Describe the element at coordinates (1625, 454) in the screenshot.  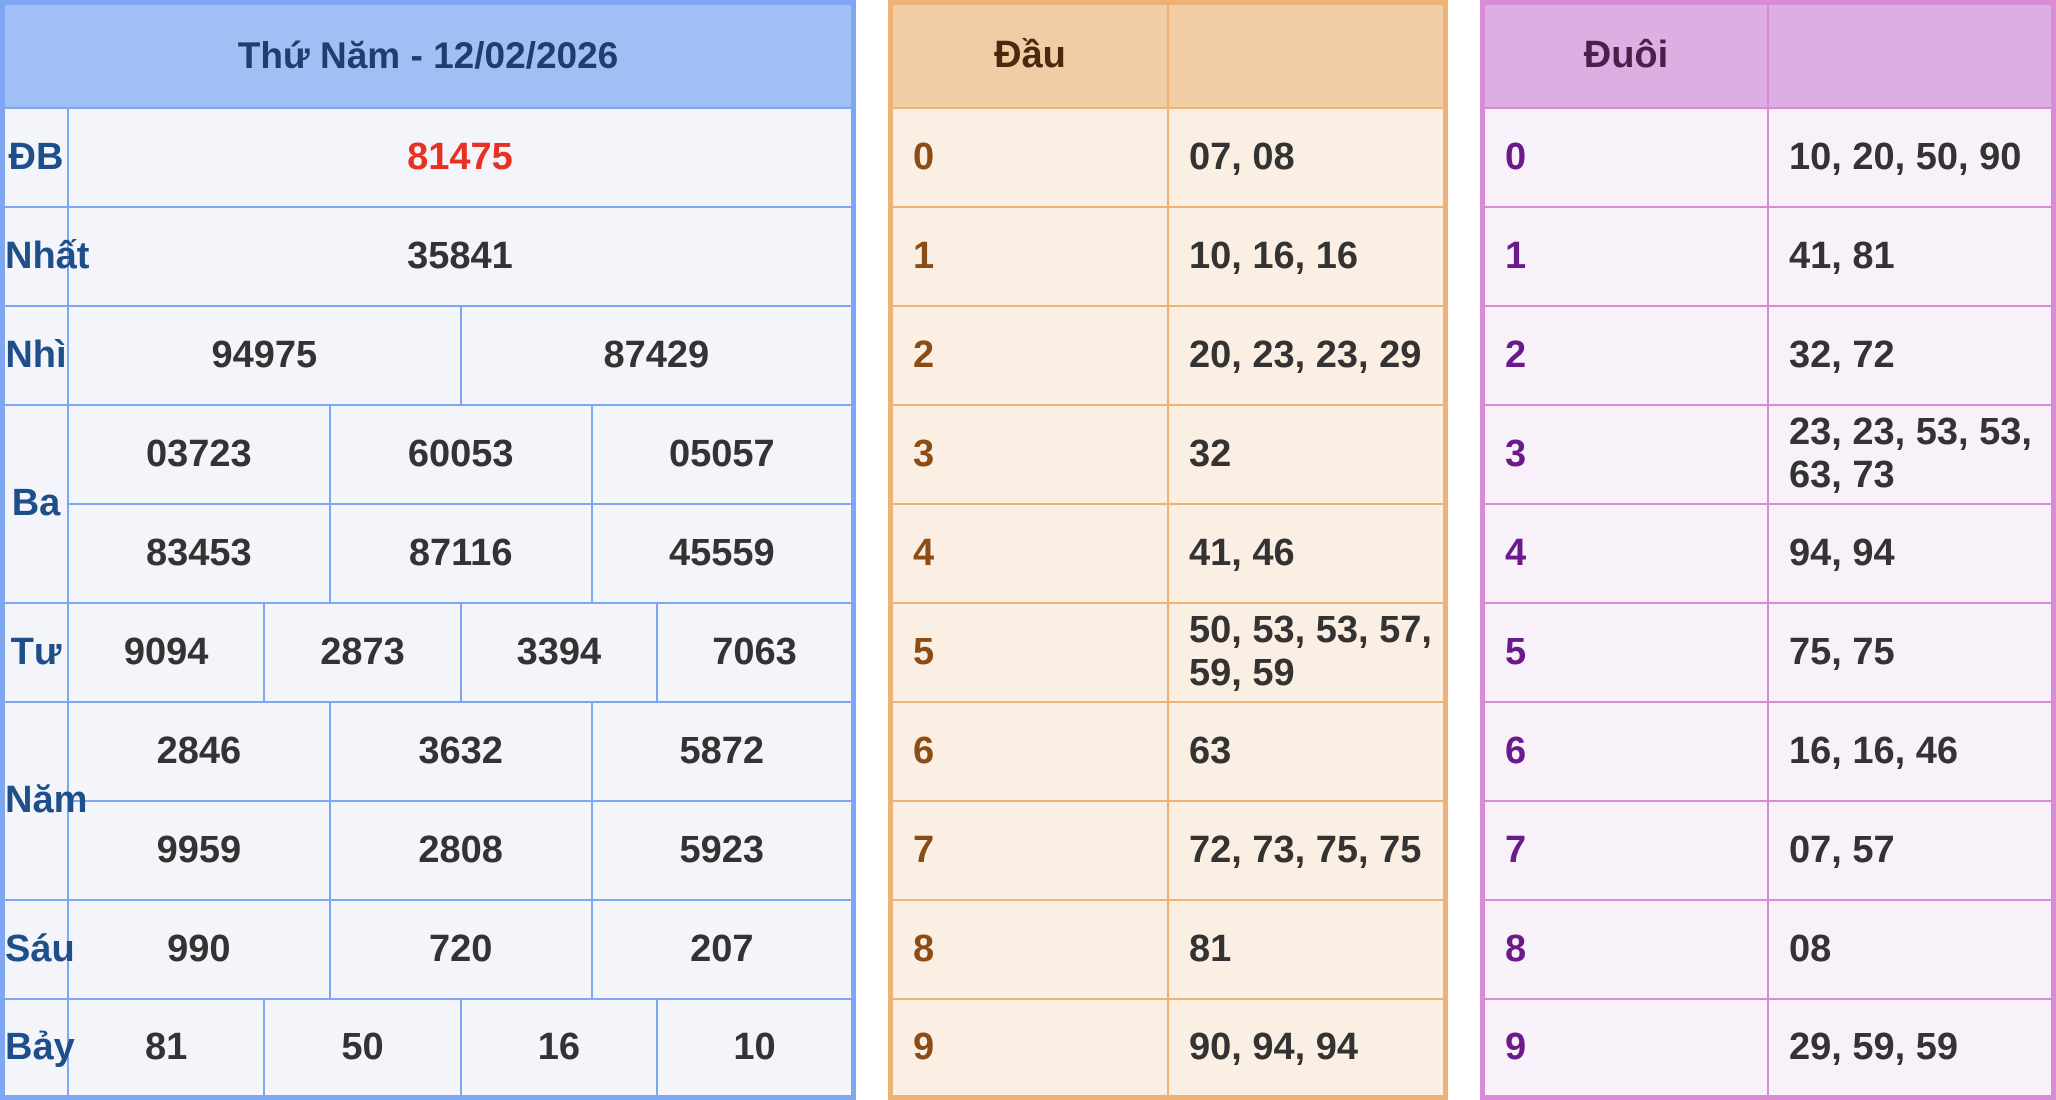
I see `duoi-digit: 3` at that location.